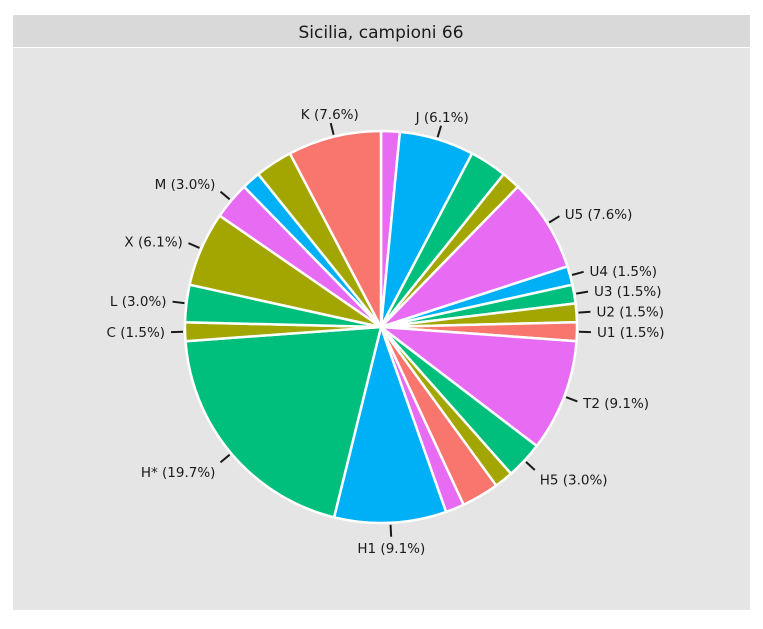  Describe the element at coordinates (599, 215) in the screenshot. I see `slice-label: U5 (7.6%)` at that location.